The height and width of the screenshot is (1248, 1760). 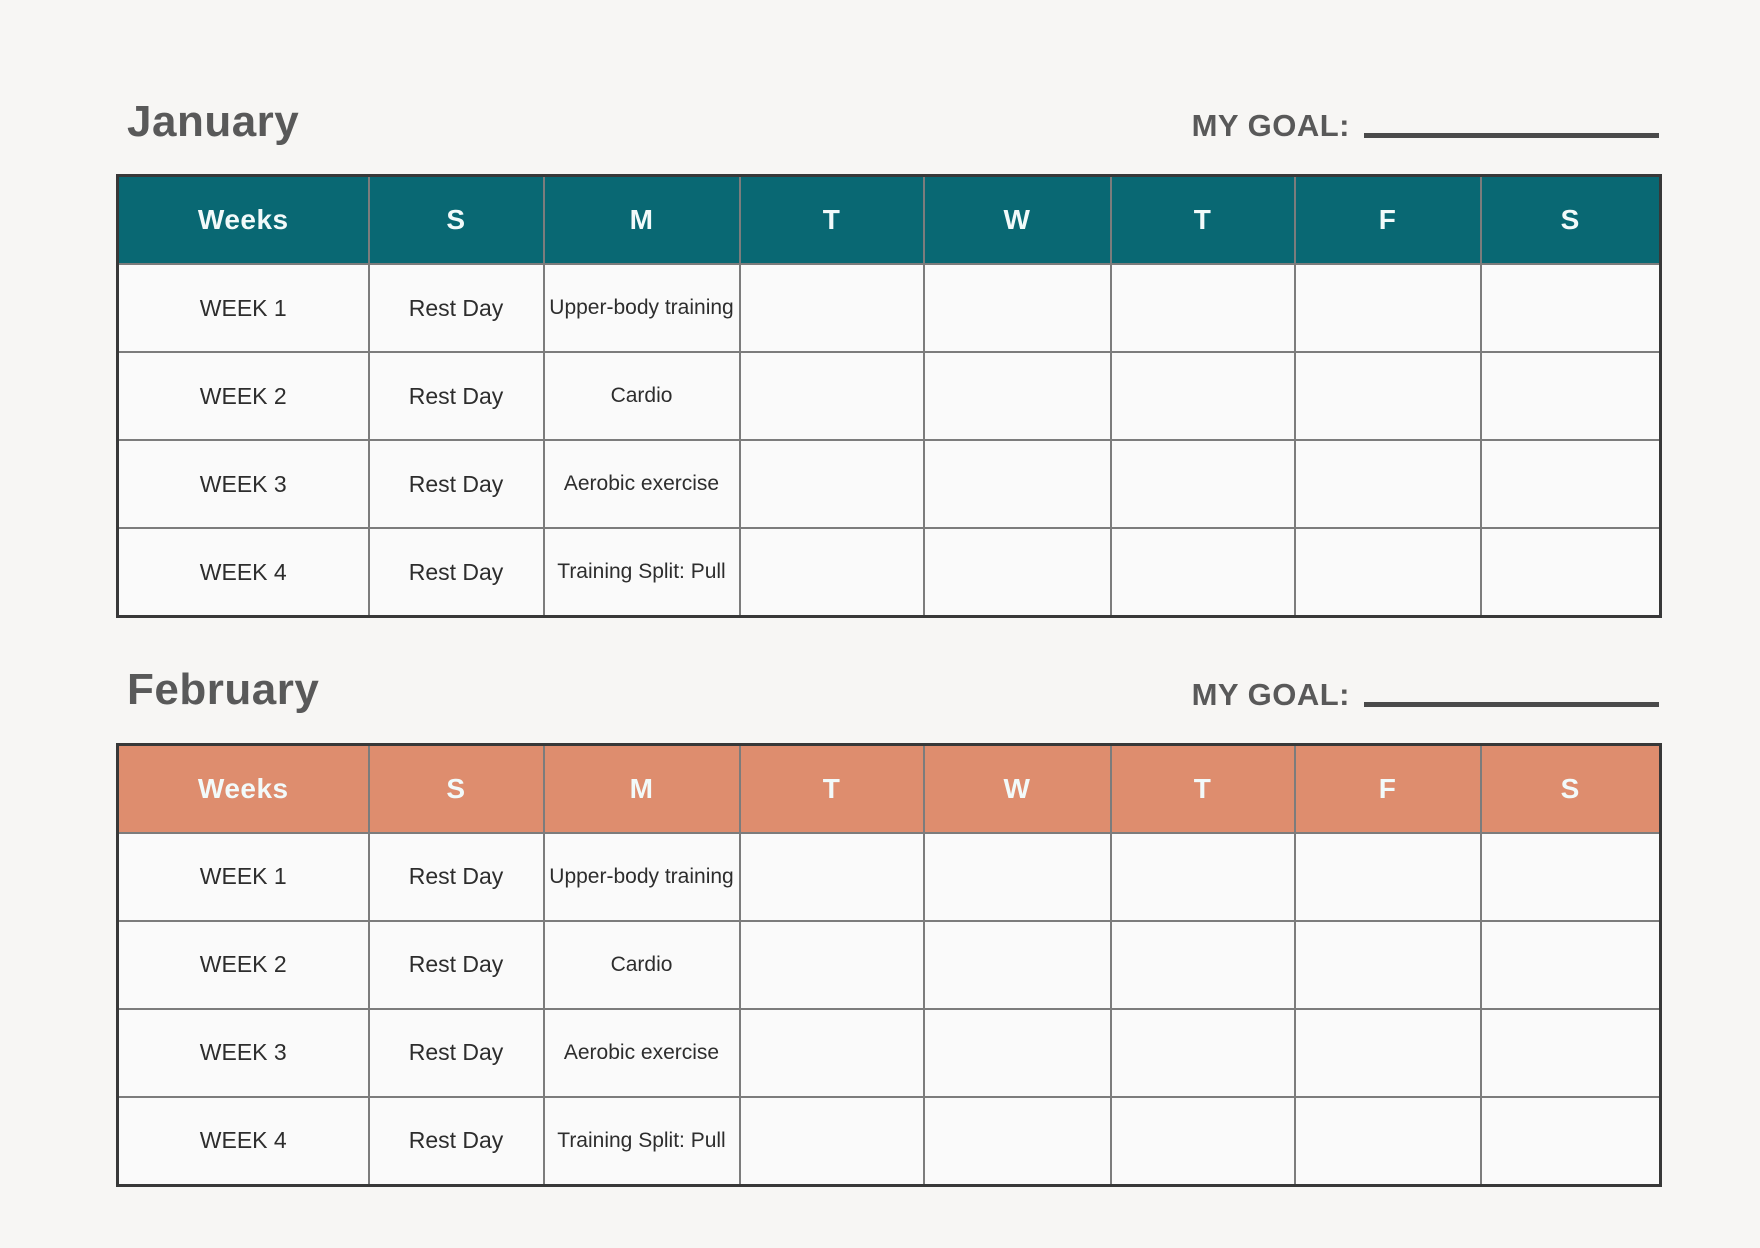 What do you see at coordinates (887, 121) in the screenshot?
I see `january-section-header: January MY GOAL:` at bounding box center [887, 121].